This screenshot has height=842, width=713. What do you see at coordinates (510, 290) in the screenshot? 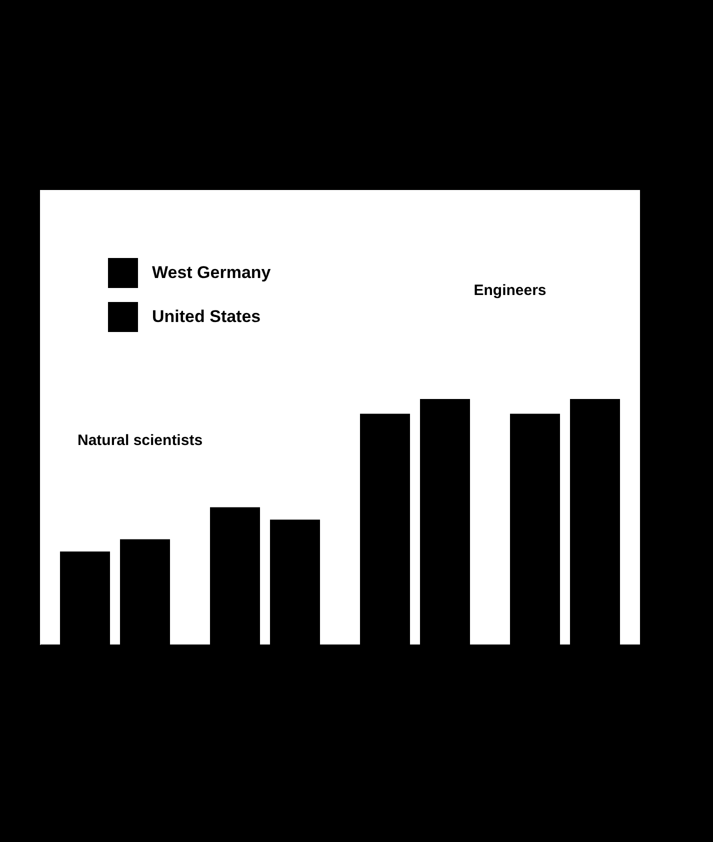
I see `text: Engineers` at bounding box center [510, 290].